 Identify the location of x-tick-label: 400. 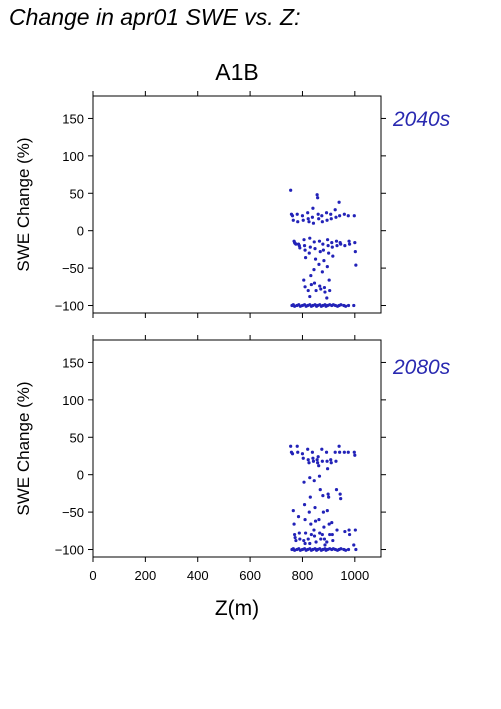
(198, 575).